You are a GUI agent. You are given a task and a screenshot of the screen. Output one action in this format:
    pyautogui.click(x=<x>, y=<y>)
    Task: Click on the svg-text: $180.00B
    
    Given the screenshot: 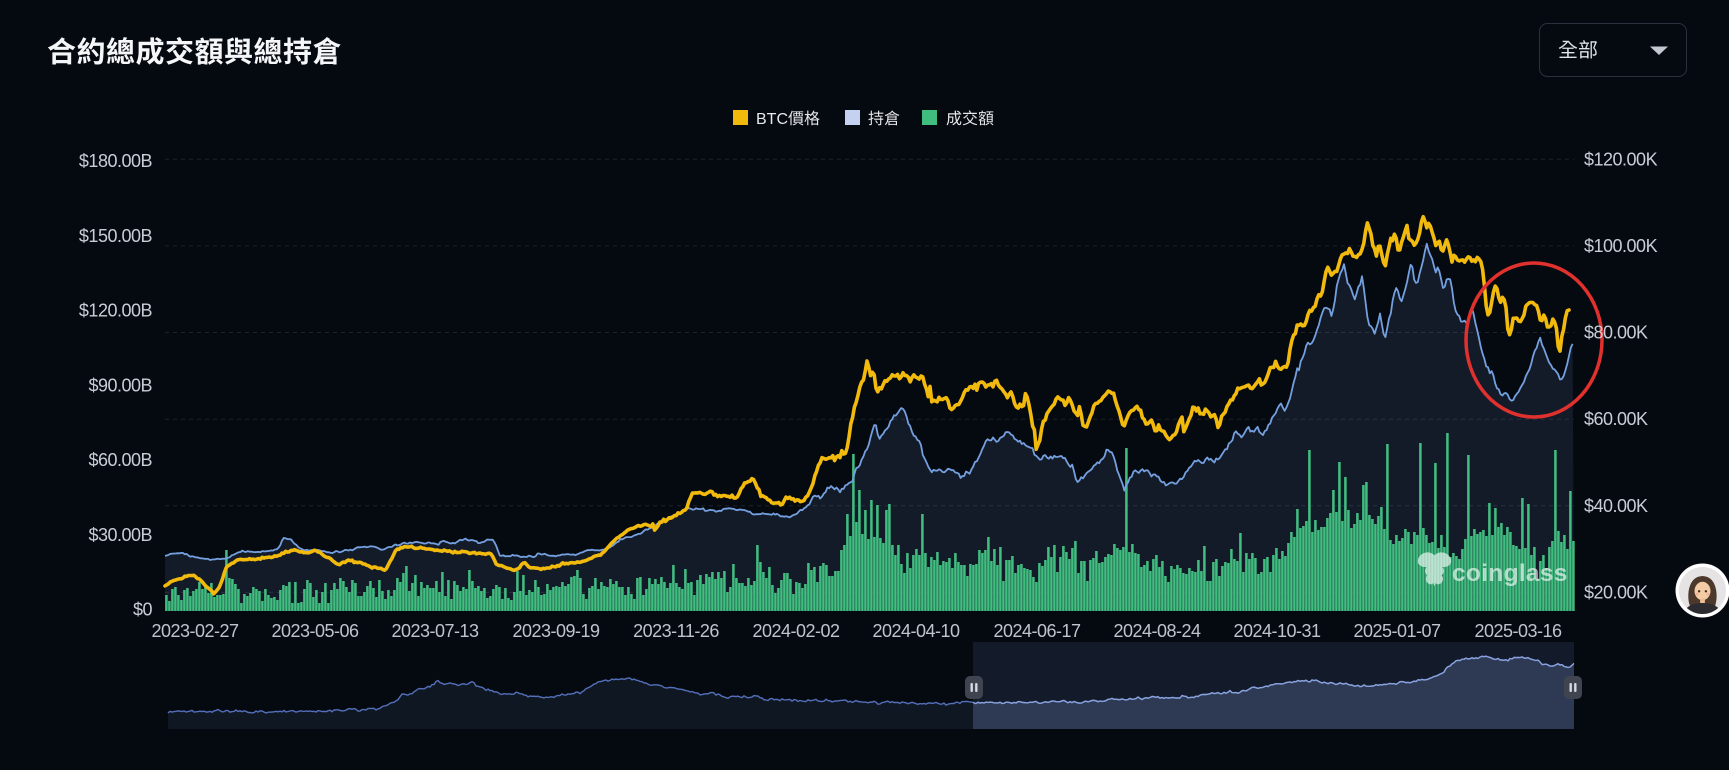 What is the action you would take?
    pyautogui.click(x=116, y=161)
    